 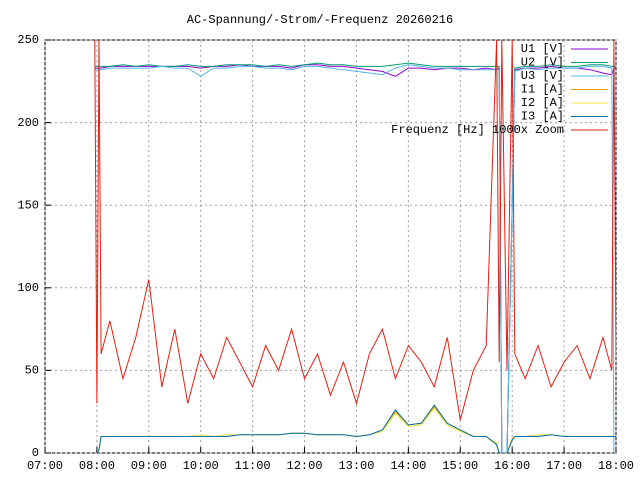 I want to click on x-tick-label: 17:00, so click(x=564, y=466).